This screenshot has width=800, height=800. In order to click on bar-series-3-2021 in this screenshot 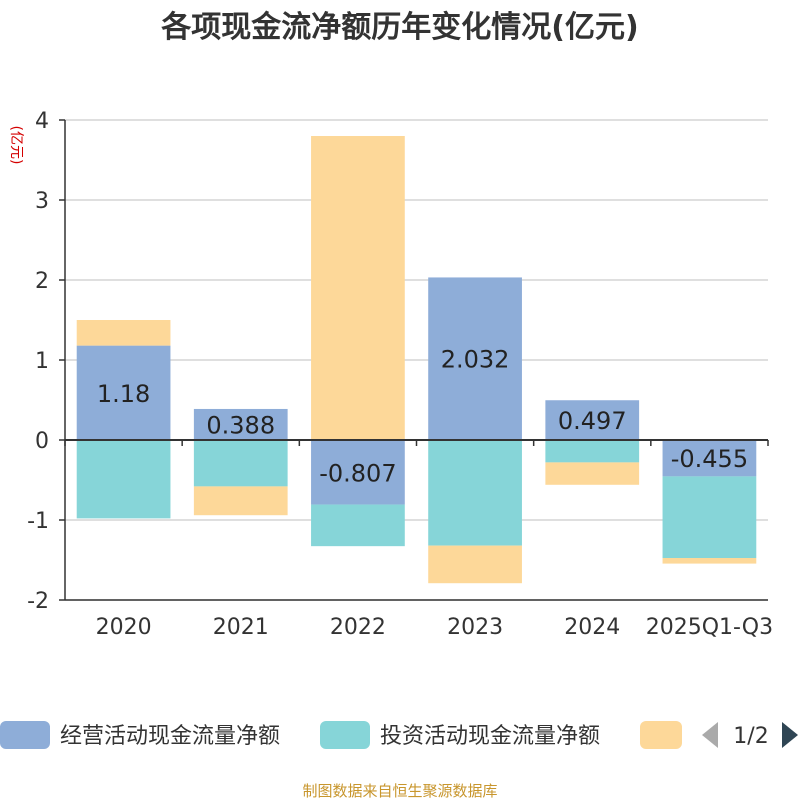, I will do `click(240, 501)`.